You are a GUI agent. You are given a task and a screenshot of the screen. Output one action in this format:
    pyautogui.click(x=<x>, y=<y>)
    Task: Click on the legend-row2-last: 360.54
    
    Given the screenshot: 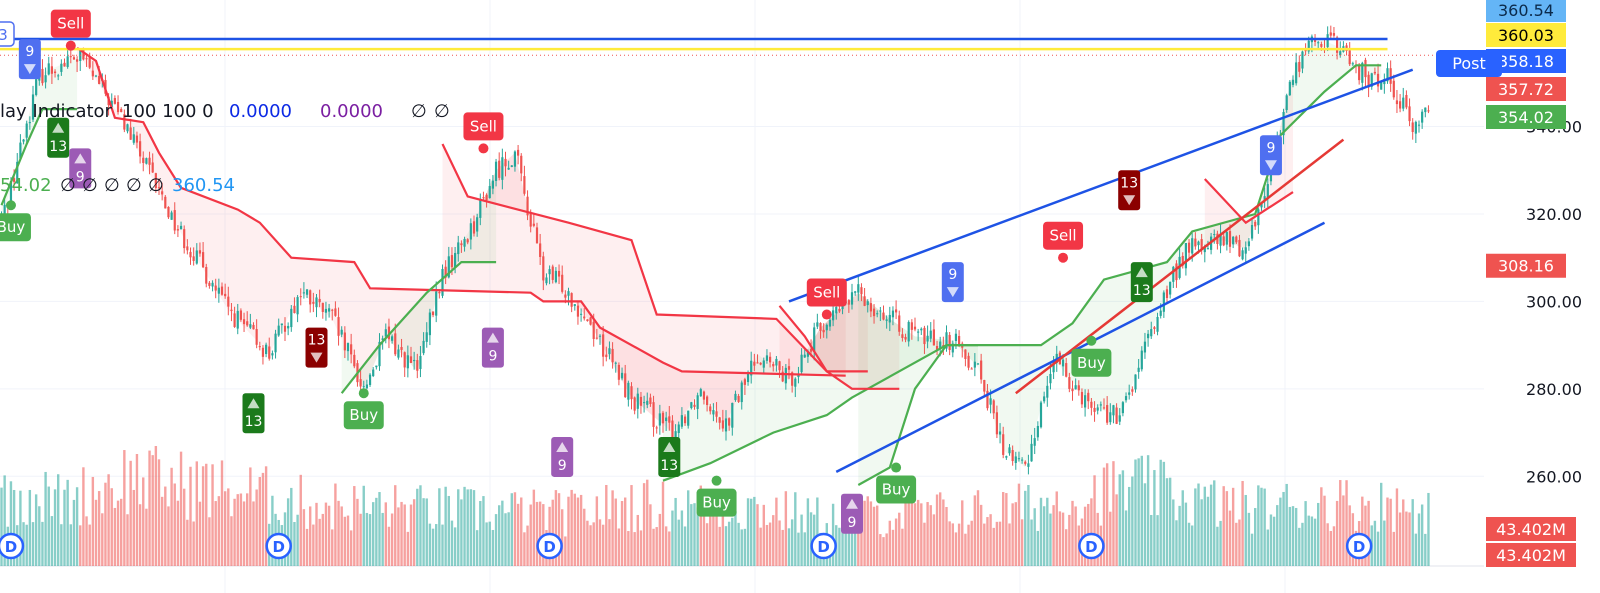 What is the action you would take?
    pyautogui.click(x=203, y=185)
    